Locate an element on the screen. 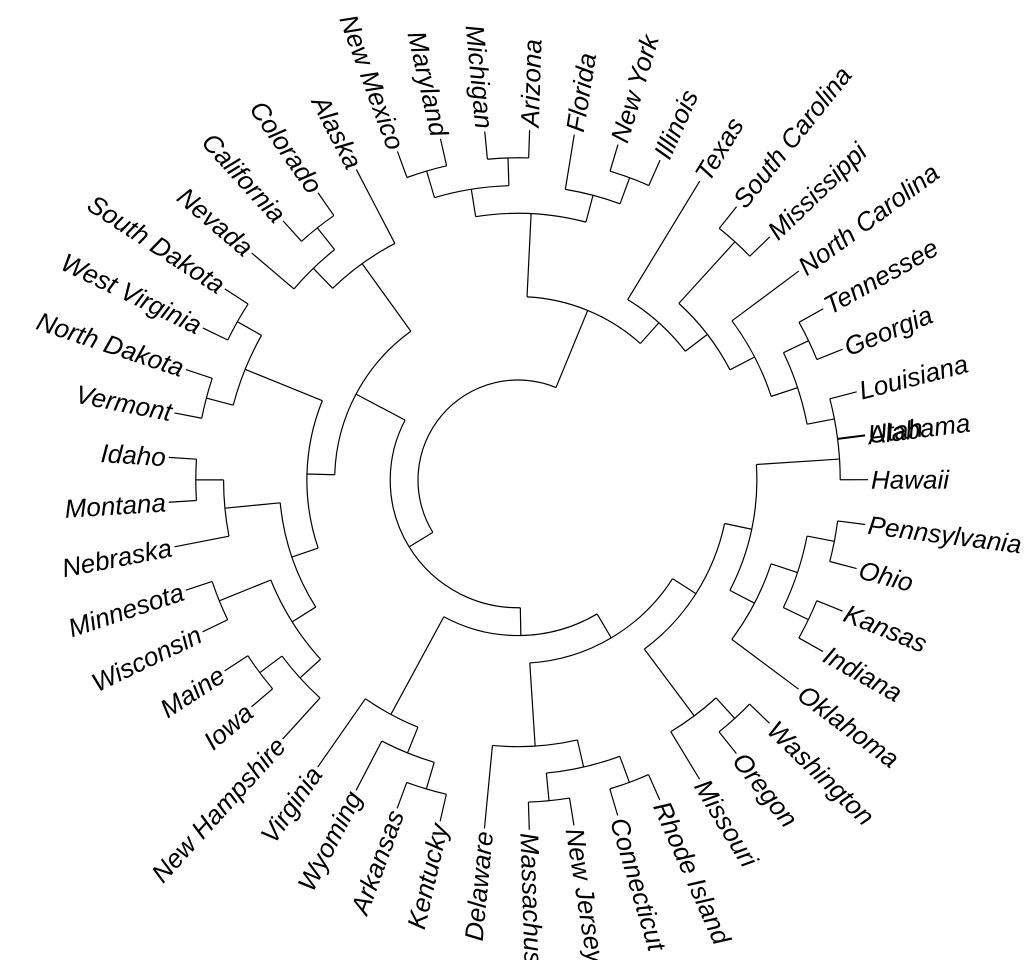 The width and height of the screenshot is (1036, 960). leaf-label-massachusetts: Massachusetts is located at coordinates (532, 896).